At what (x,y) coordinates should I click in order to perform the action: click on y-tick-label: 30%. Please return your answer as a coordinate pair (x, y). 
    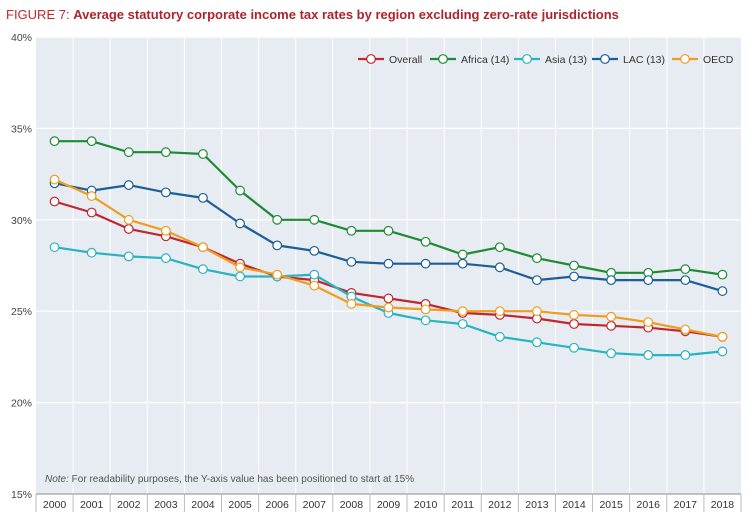
    Looking at the image, I should click on (21, 221).